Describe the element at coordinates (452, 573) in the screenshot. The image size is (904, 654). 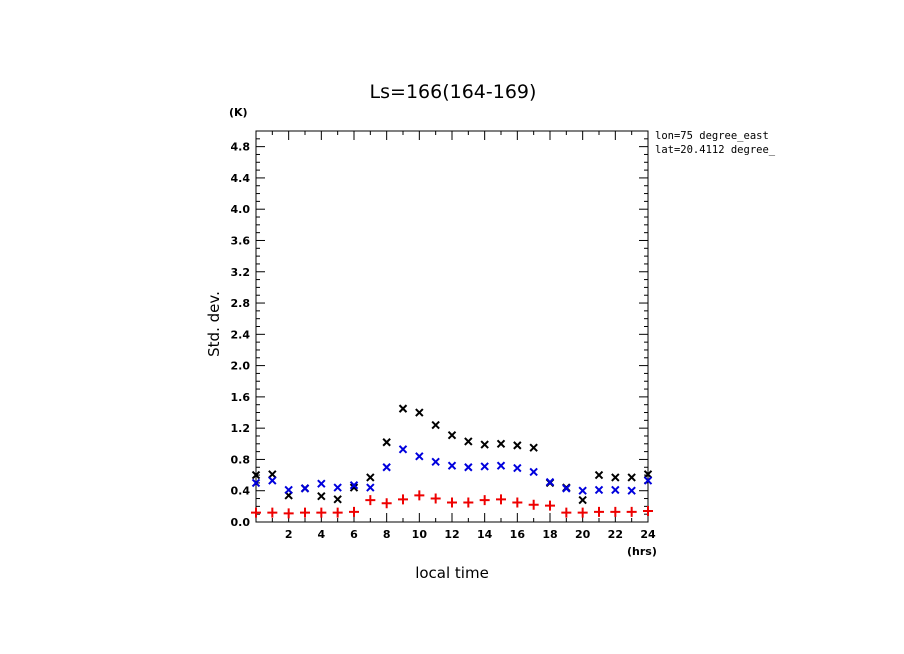
I see `x-axis-label: local time` at that location.